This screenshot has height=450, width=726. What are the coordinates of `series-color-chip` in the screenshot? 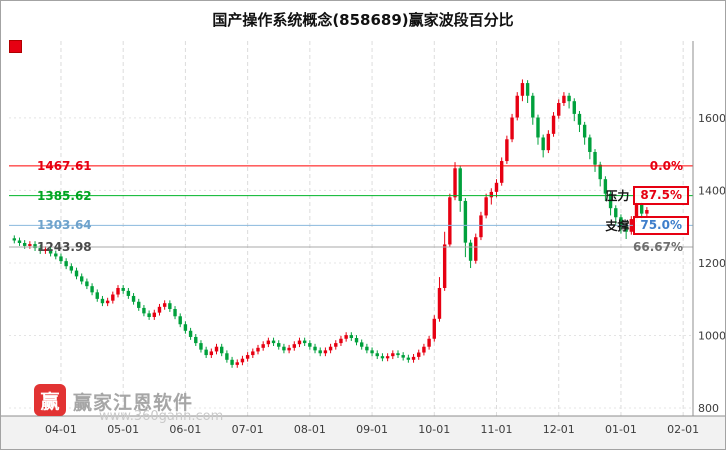 It's located at (15, 46).